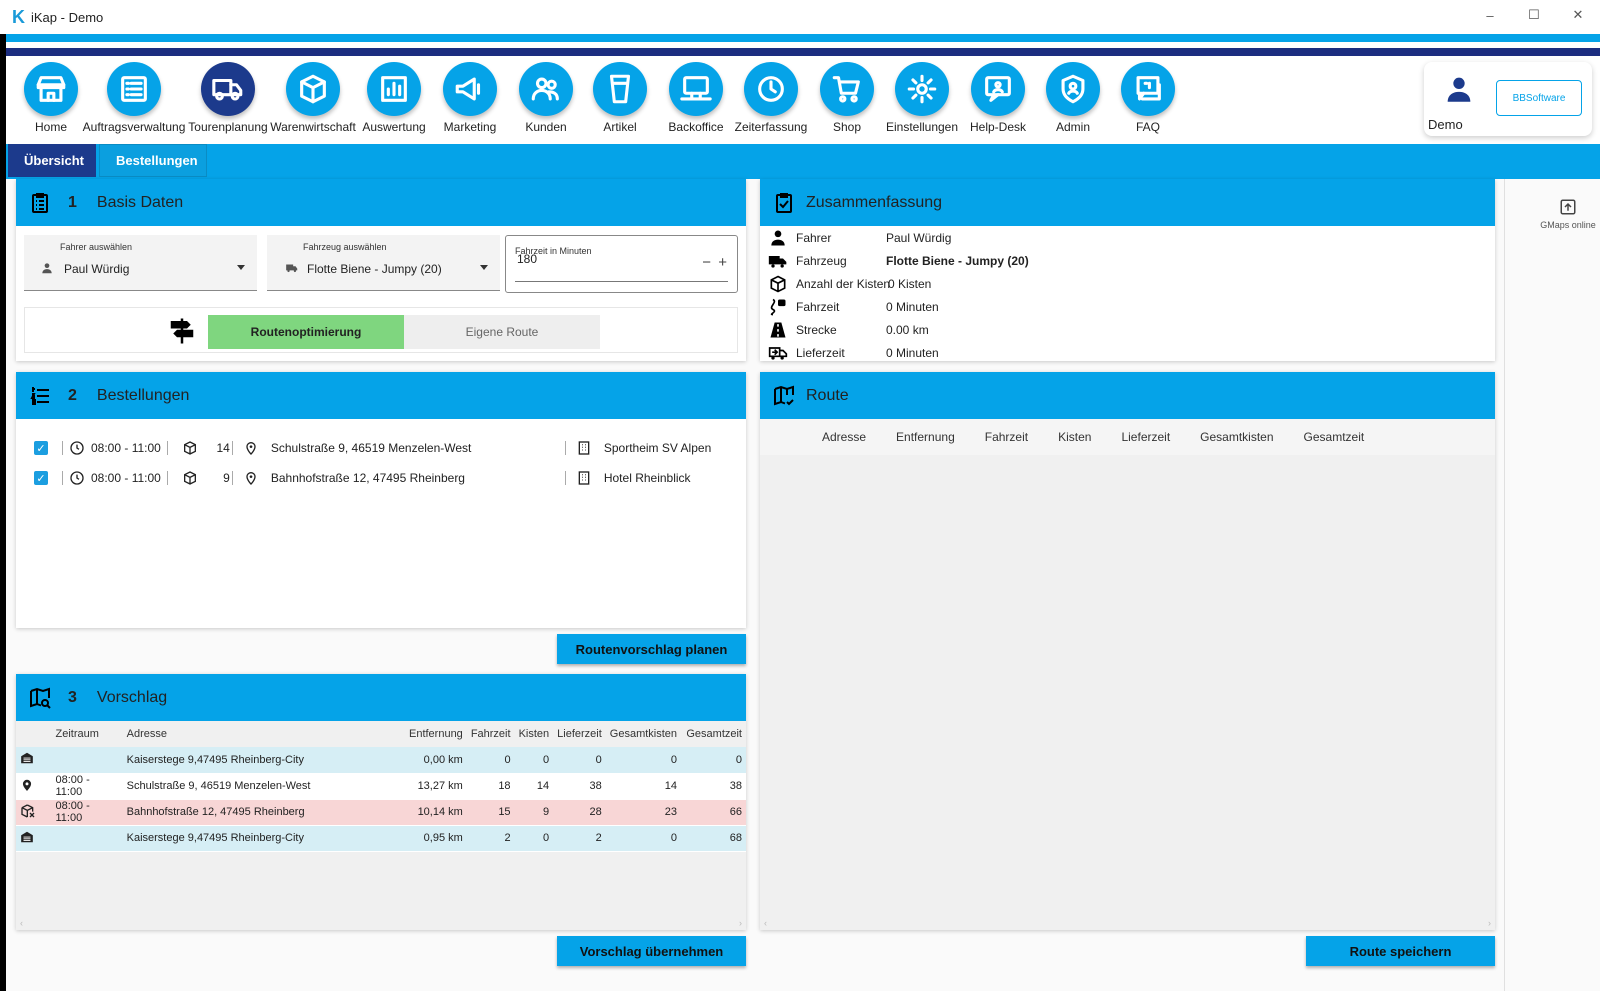  What do you see at coordinates (998, 98) in the screenshot?
I see `toolbar-help-desk: Help-Desk` at bounding box center [998, 98].